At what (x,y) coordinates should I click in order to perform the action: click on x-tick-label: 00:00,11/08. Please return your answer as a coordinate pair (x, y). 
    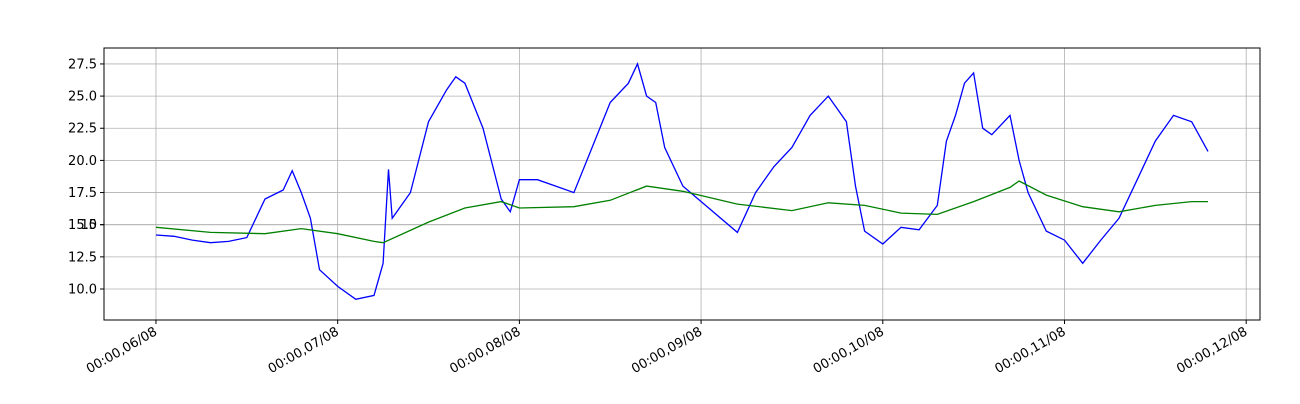
    Looking at the image, I should click on (1031, 350).